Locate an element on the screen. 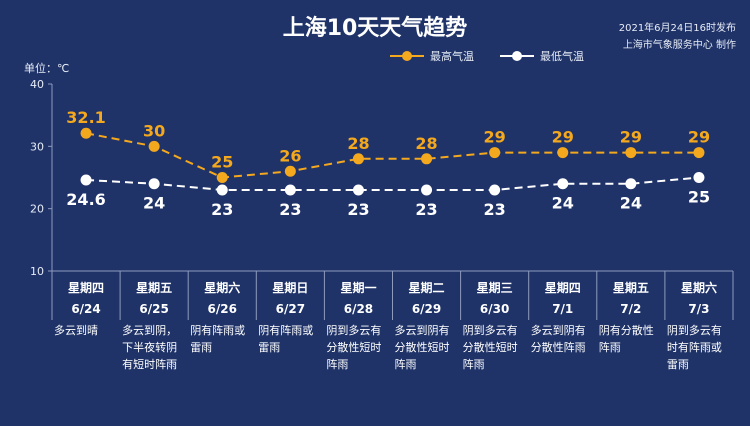  weekday-label: 星期二 is located at coordinates (427, 287).